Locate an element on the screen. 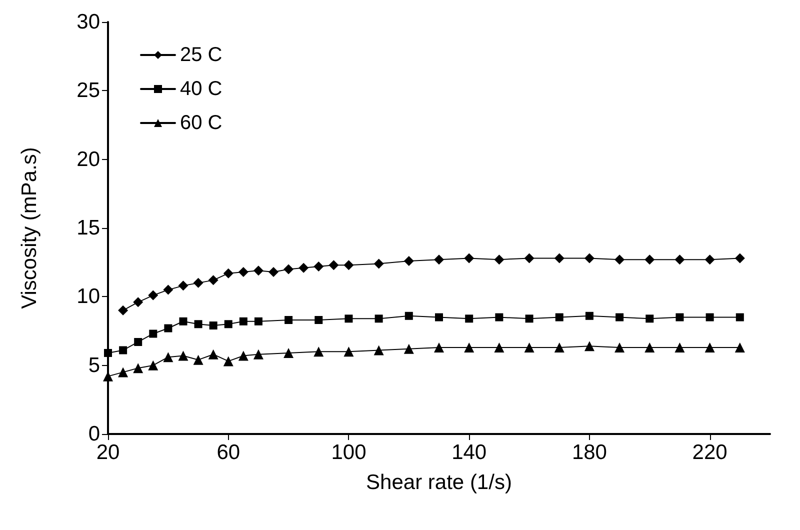 This screenshot has height=530, width=800. legend-label: 25 C is located at coordinates (201, 55).